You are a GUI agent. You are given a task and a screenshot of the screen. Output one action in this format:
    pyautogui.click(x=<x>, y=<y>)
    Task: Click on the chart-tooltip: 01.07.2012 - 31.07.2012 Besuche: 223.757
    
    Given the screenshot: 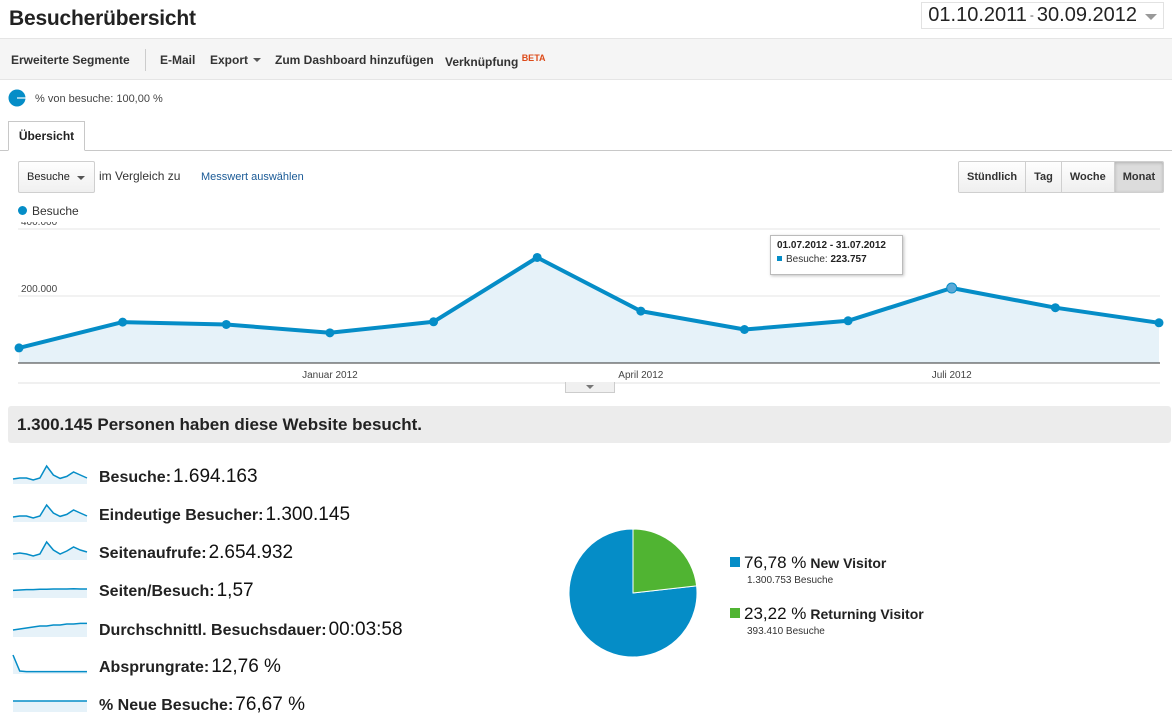 What is the action you would take?
    pyautogui.click(x=836, y=255)
    